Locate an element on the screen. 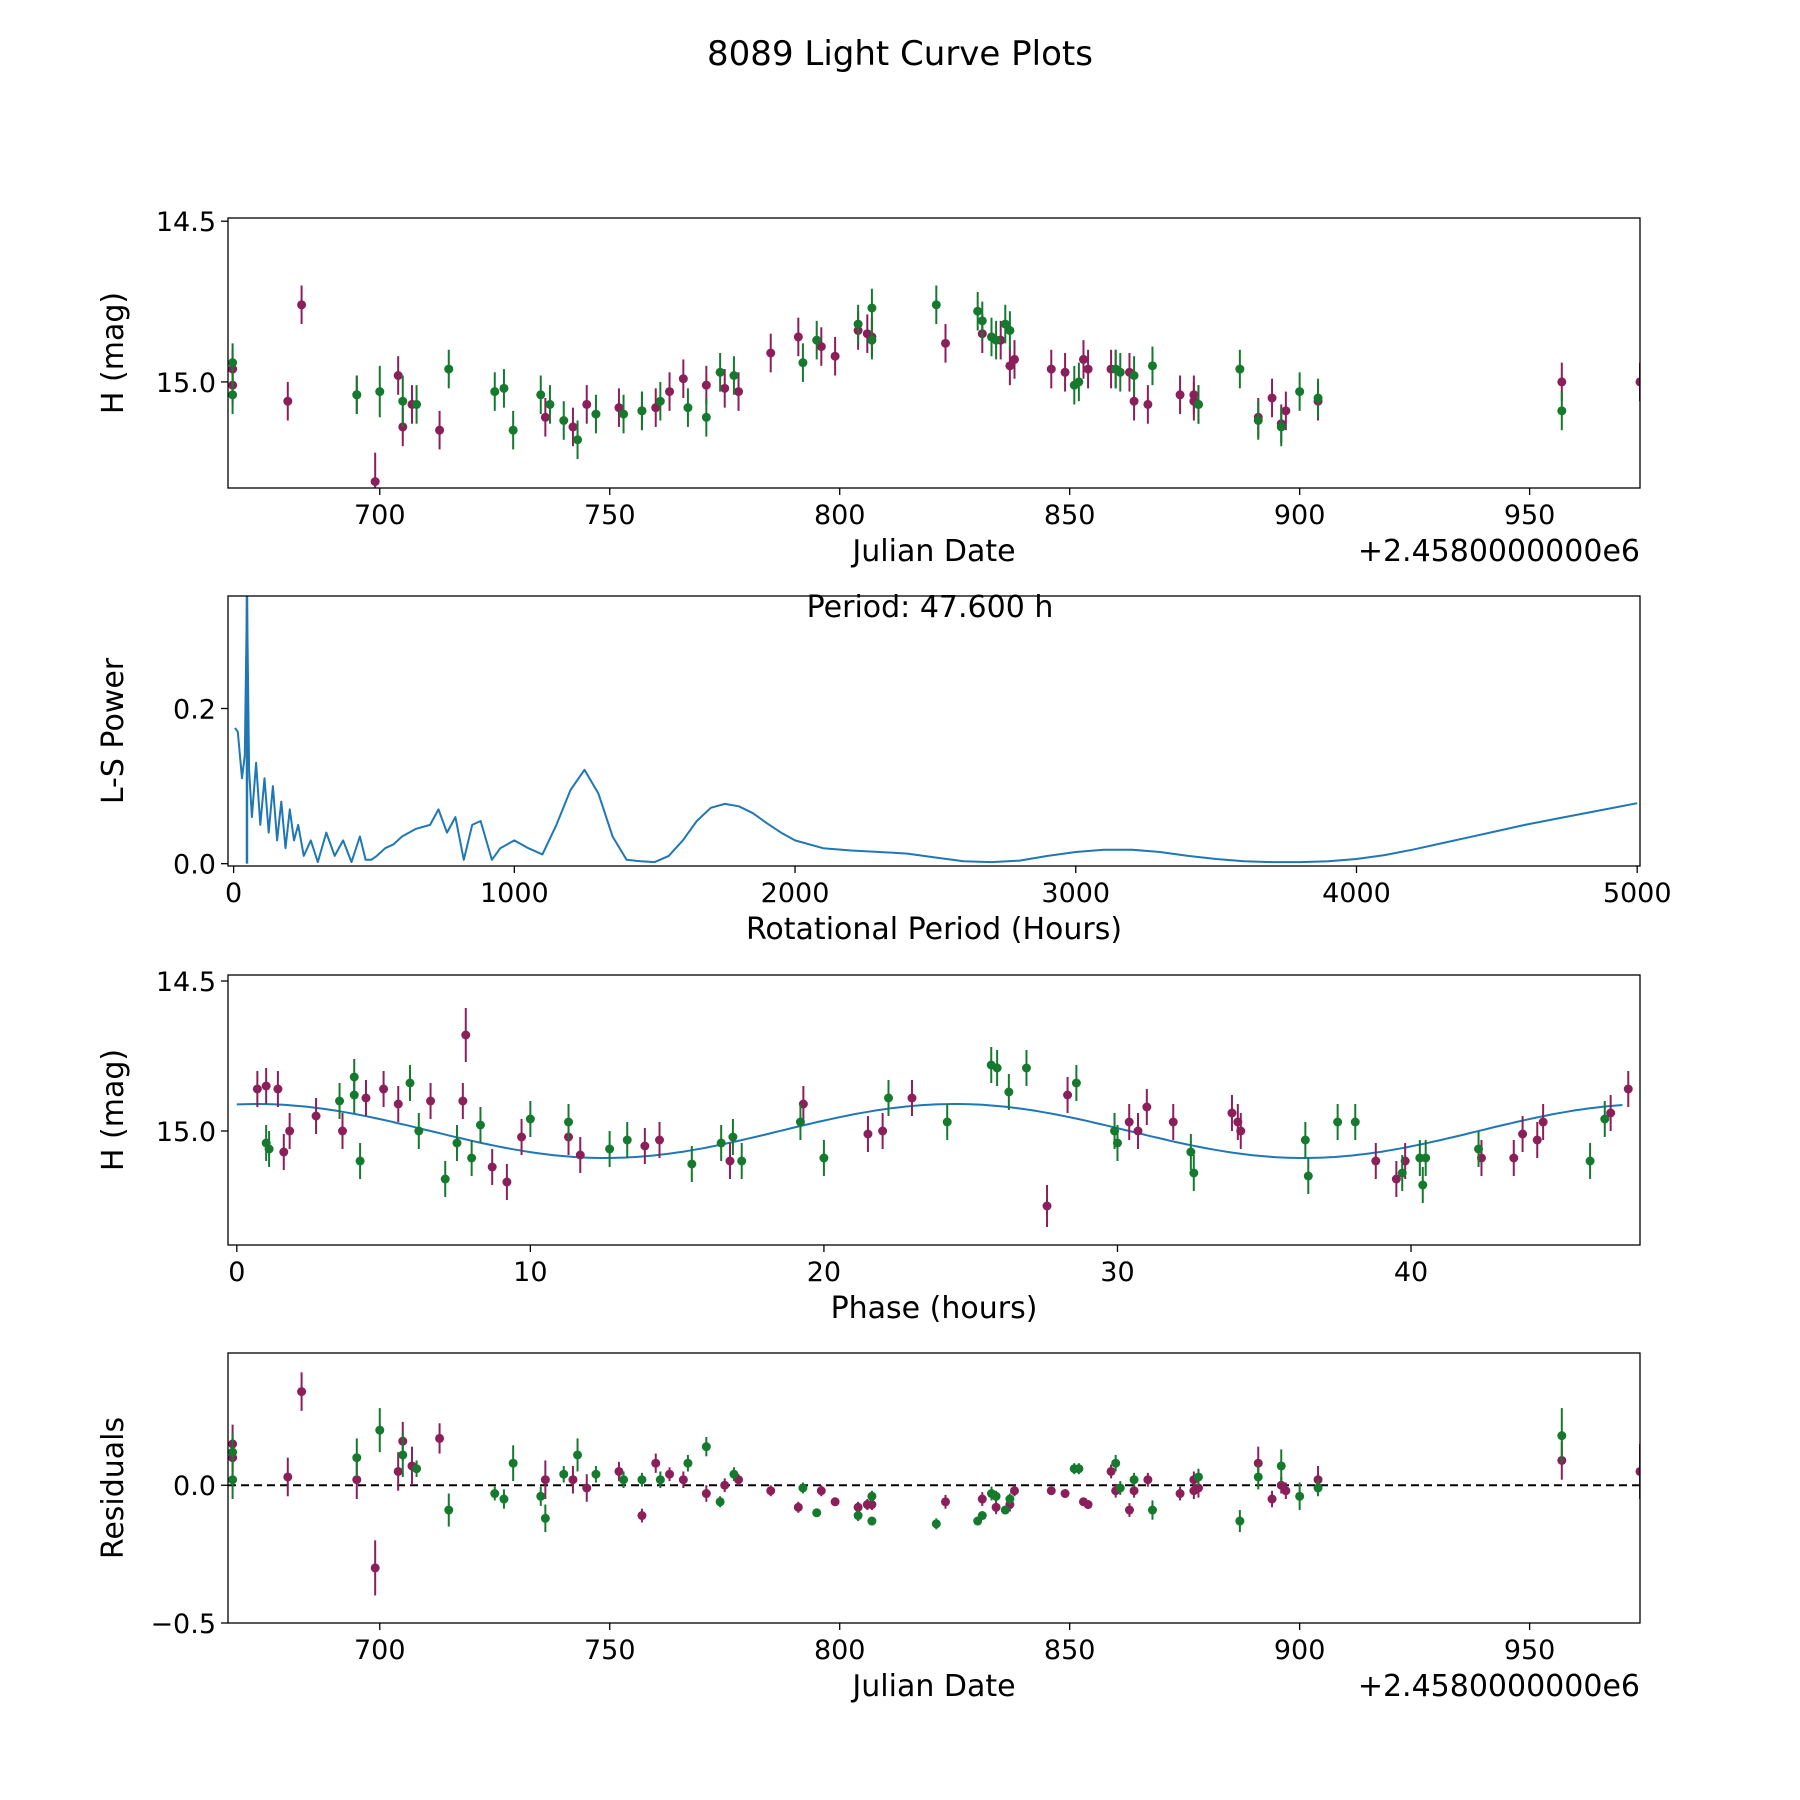 This screenshot has width=1800, height=1800. y-tick-label: 0.2 is located at coordinates (194, 710).